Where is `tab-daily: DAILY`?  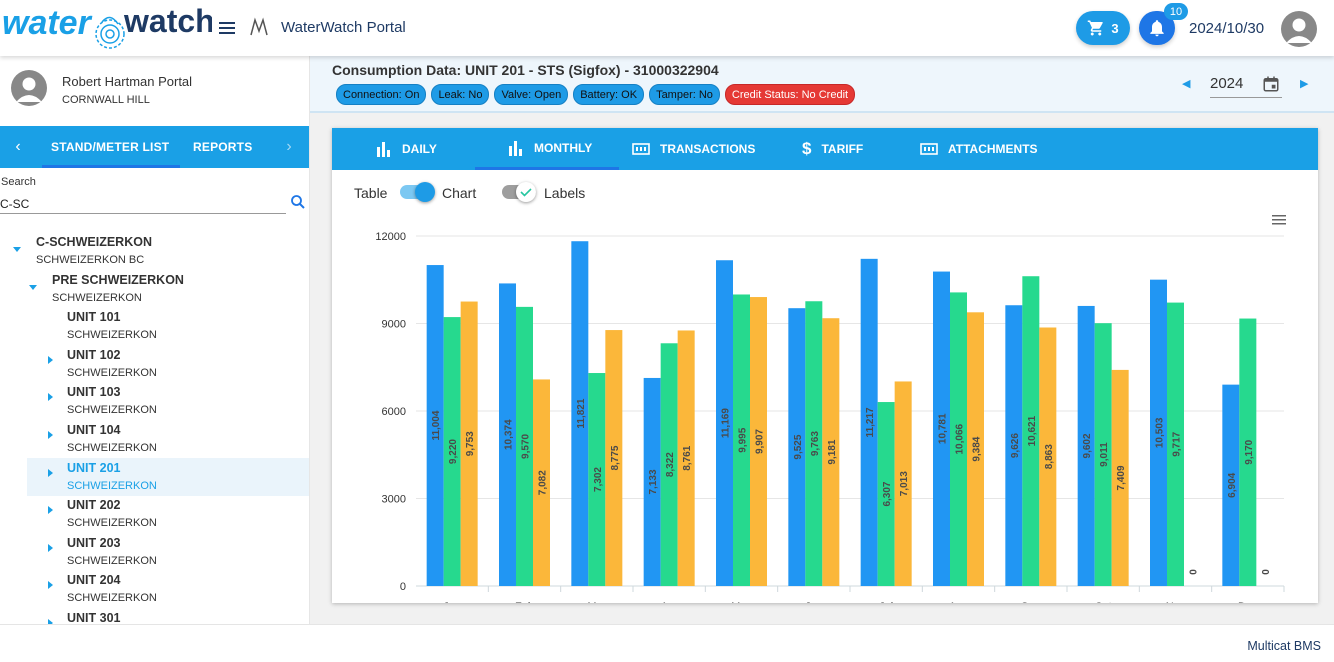
tab-daily: DAILY is located at coordinates (406, 149).